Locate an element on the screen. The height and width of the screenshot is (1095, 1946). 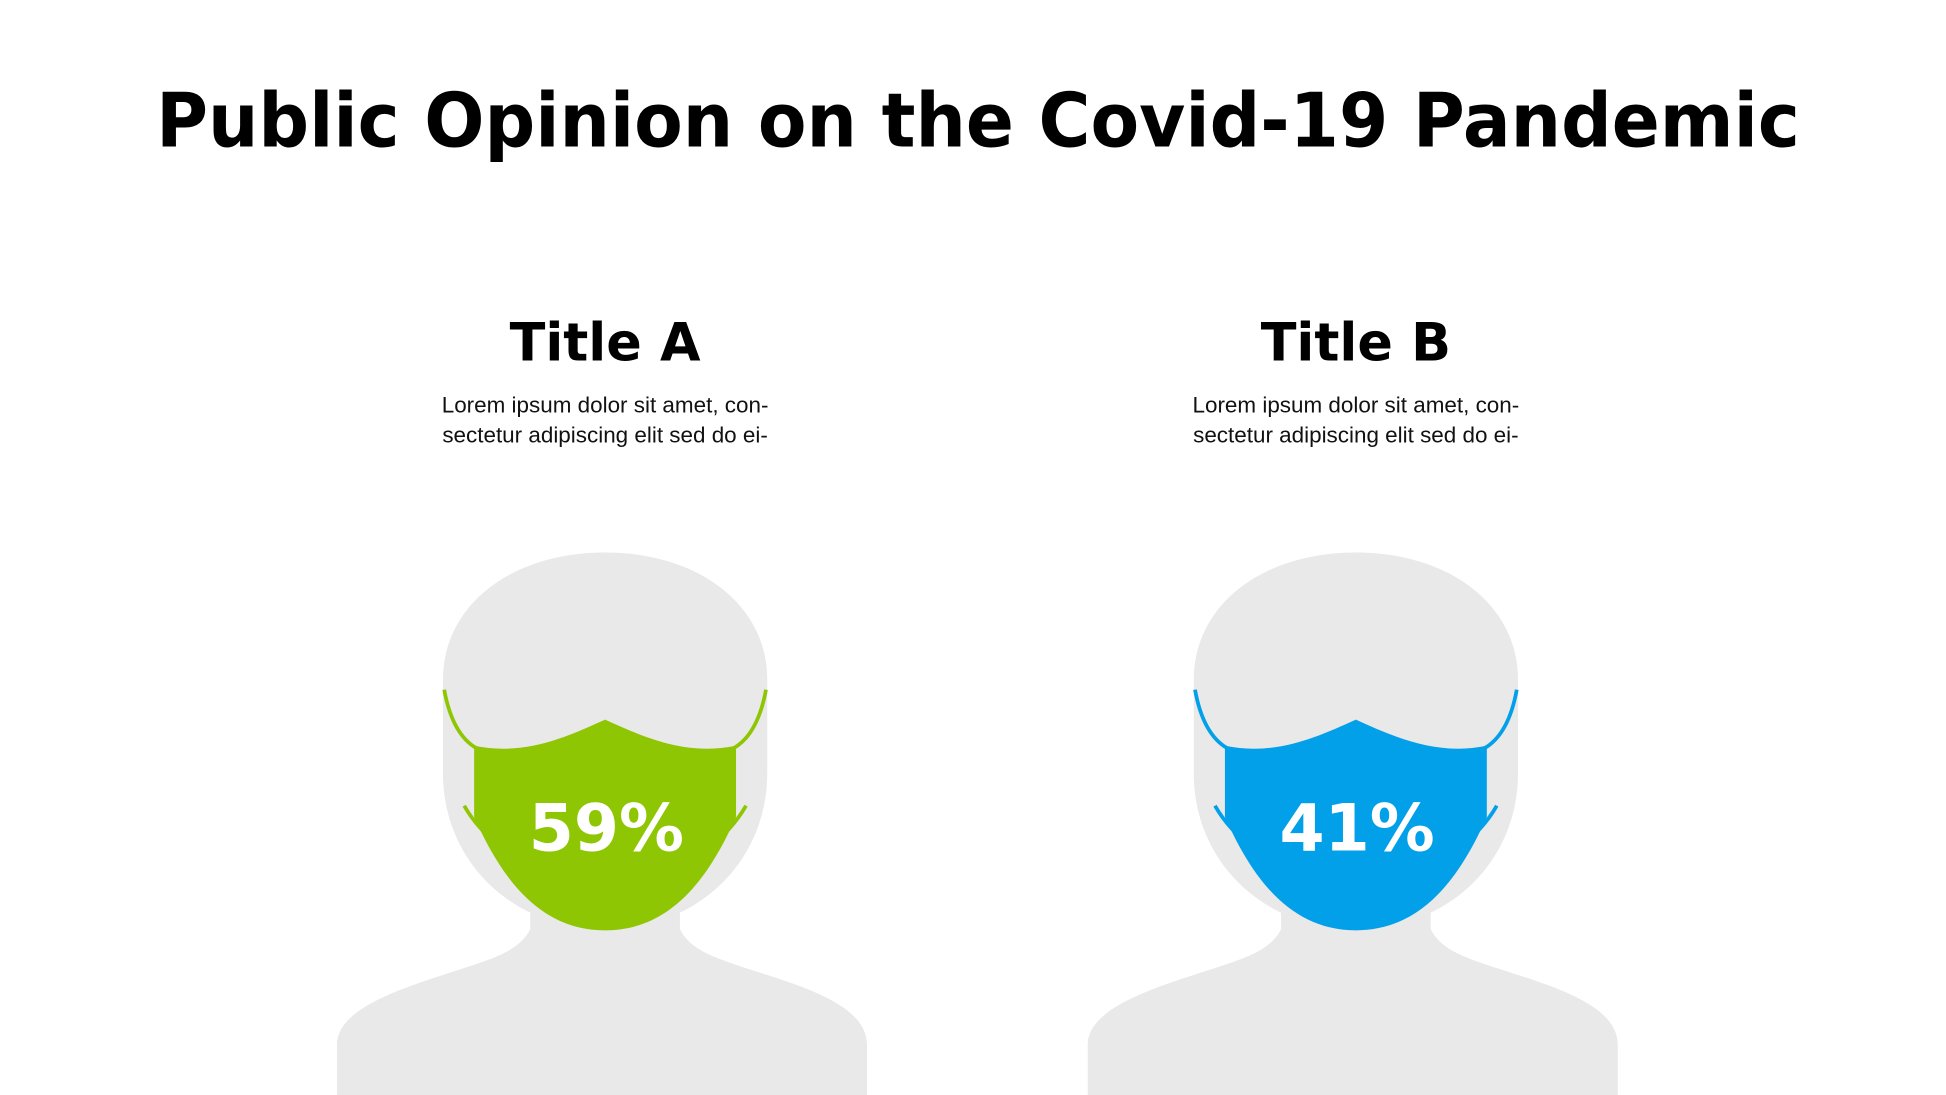
panel-title: Title B is located at coordinates (1356, 343).